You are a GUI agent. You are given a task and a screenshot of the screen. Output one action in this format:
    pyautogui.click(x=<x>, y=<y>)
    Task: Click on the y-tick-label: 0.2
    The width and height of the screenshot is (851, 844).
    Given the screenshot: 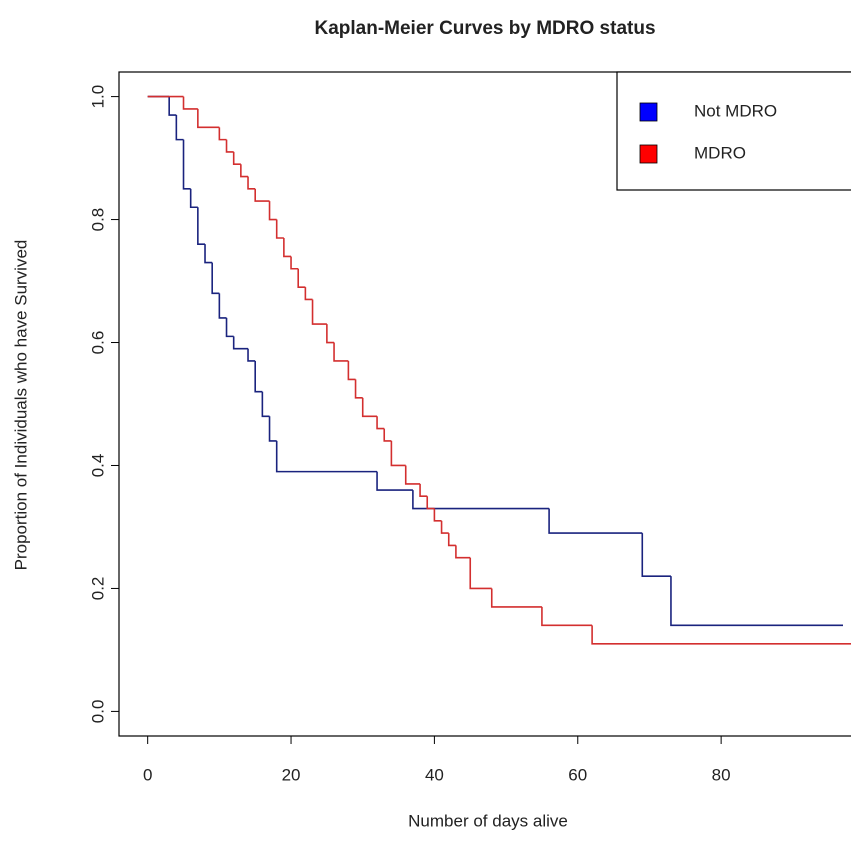 What is the action you would take?
    pyautogui.click(x=97, y=589)
    